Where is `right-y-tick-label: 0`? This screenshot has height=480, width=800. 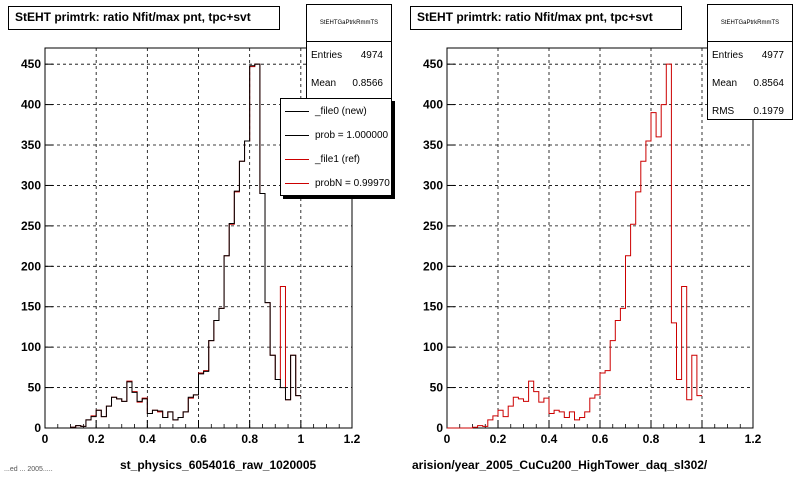
right-y-tick-label: 0 is located at coordinates (439, 428).